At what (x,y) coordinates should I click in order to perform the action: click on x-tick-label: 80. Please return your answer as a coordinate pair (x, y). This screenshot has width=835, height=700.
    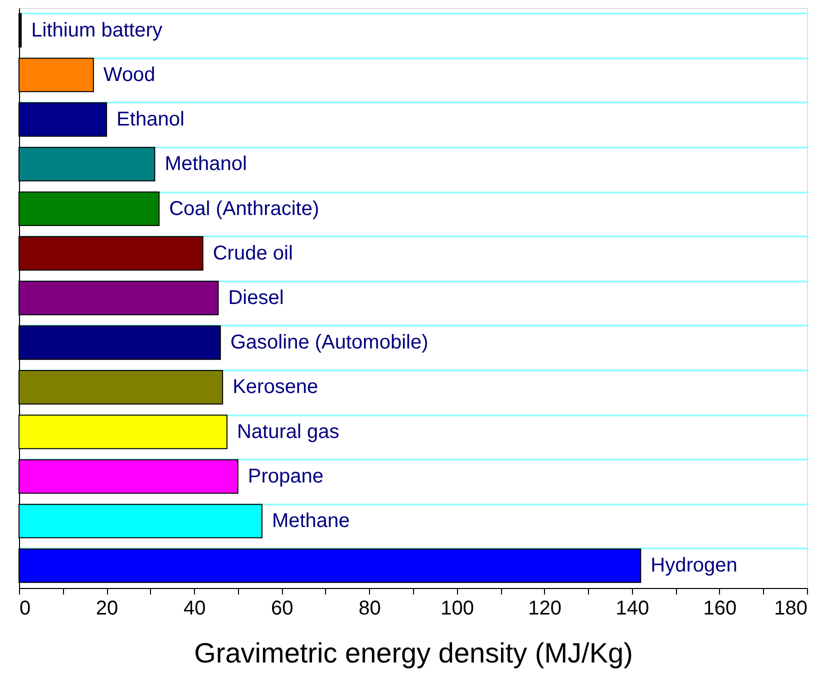
    Looking at the image, I should click on (369, 609).